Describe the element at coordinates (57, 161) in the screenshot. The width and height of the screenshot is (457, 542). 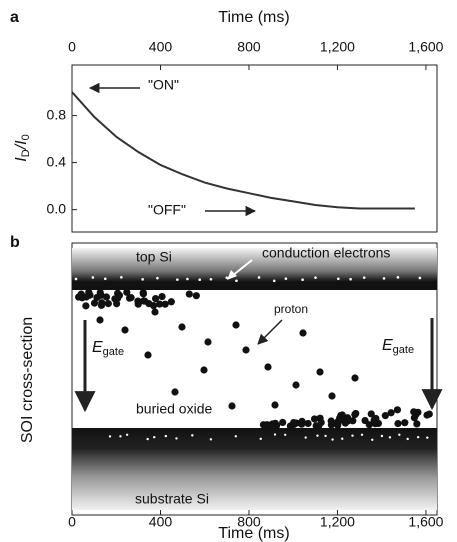
I see `y-tick-label: 0.4` at that location.